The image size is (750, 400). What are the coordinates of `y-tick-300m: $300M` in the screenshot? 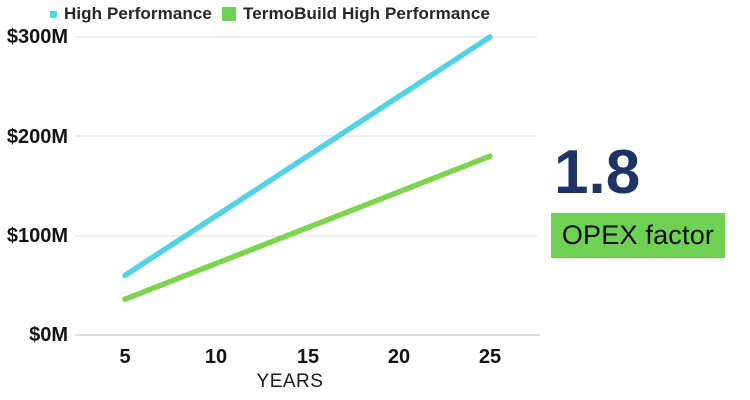 It's located at (37, 37).